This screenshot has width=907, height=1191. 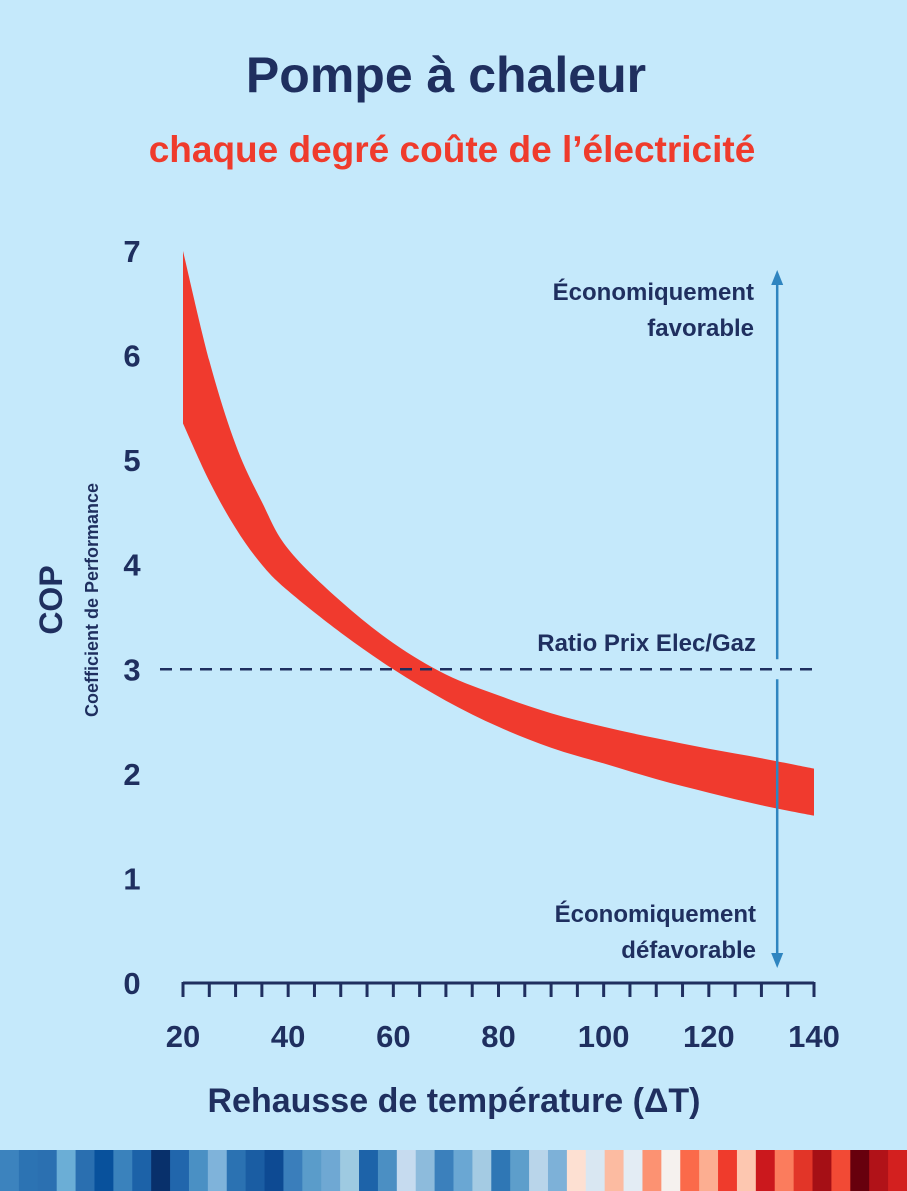 What do you see at coordinates (688, 950) in the screenshot?
I see `annotation-bottom-line2: défavorable` at bounding box center [688, 950].